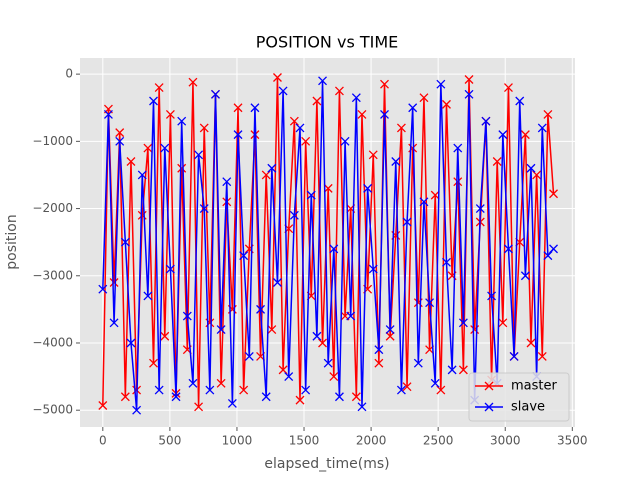 Image resolution: width=640 pixels, height=480 pixels. What do you see at coordinates (52, 410) in the screenshot?
I see `y-tick-label: −5000` at bounding box center [52, 410].